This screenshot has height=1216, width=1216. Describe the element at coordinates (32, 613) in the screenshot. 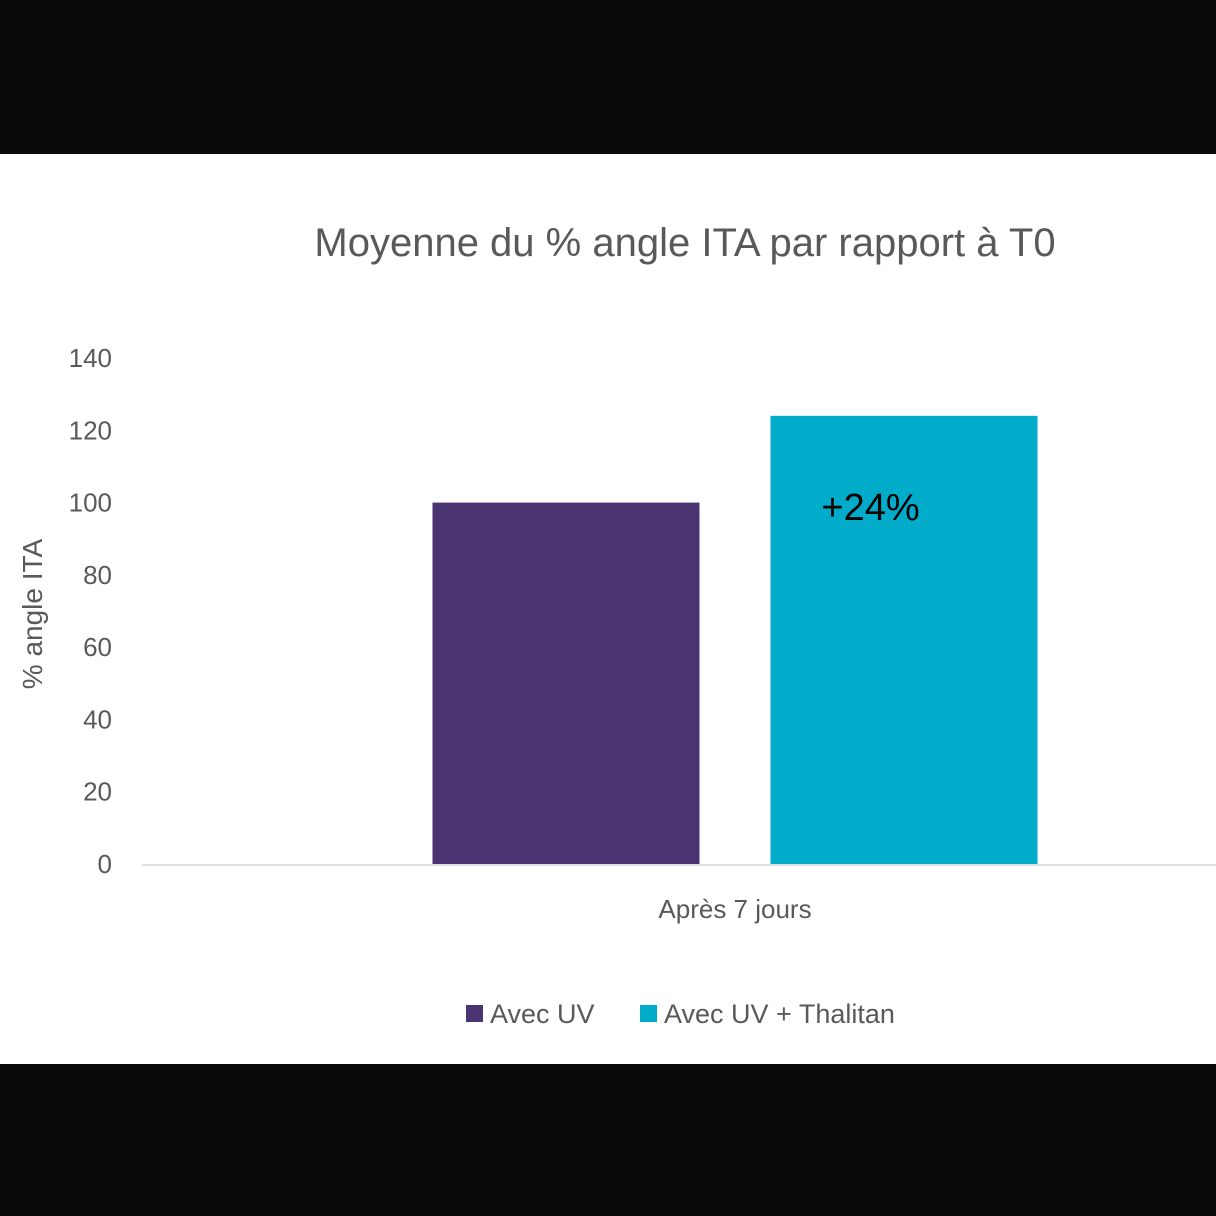

I see `y-axis-label: % angle ITA` at that location.